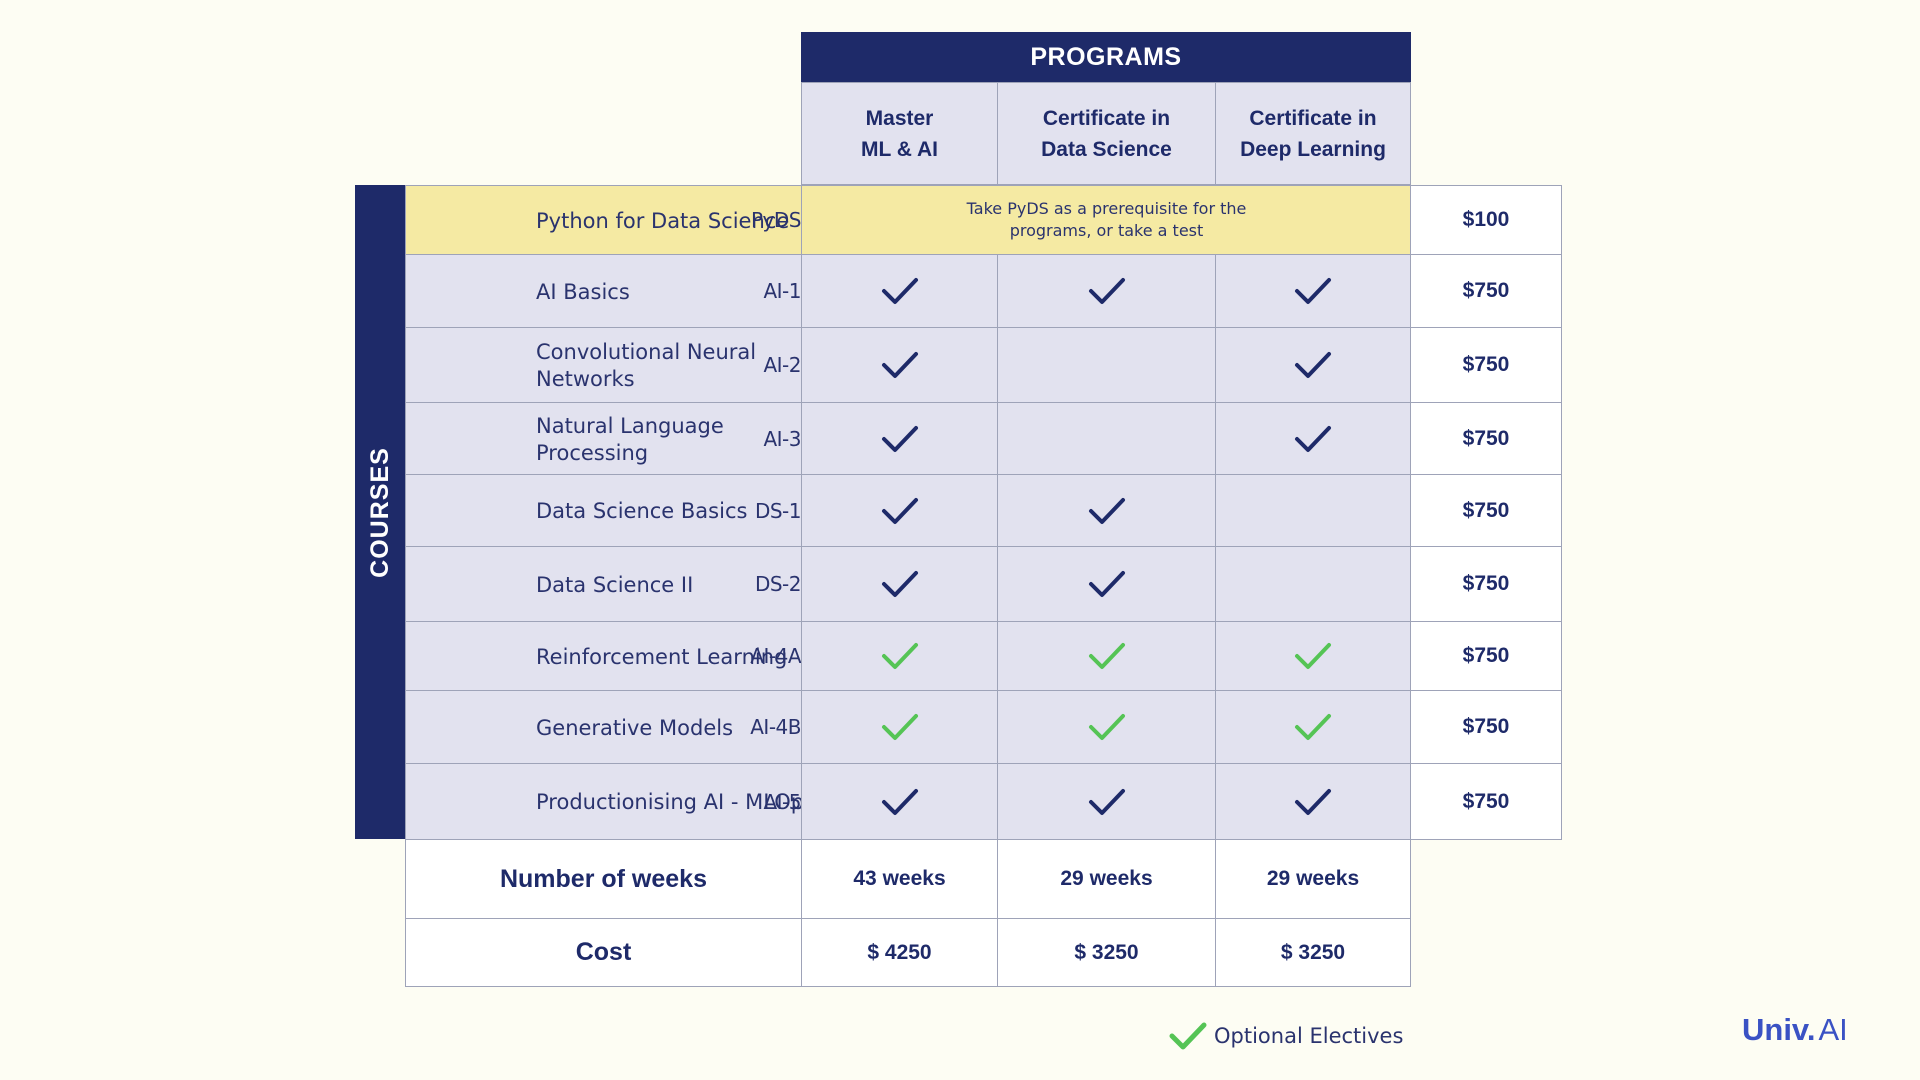 The height and width of the screenshot is (1080, 1920). Describe the element at coordinates (583, 291) in the screenshot. I see `course-name: AI Basics` at that location.